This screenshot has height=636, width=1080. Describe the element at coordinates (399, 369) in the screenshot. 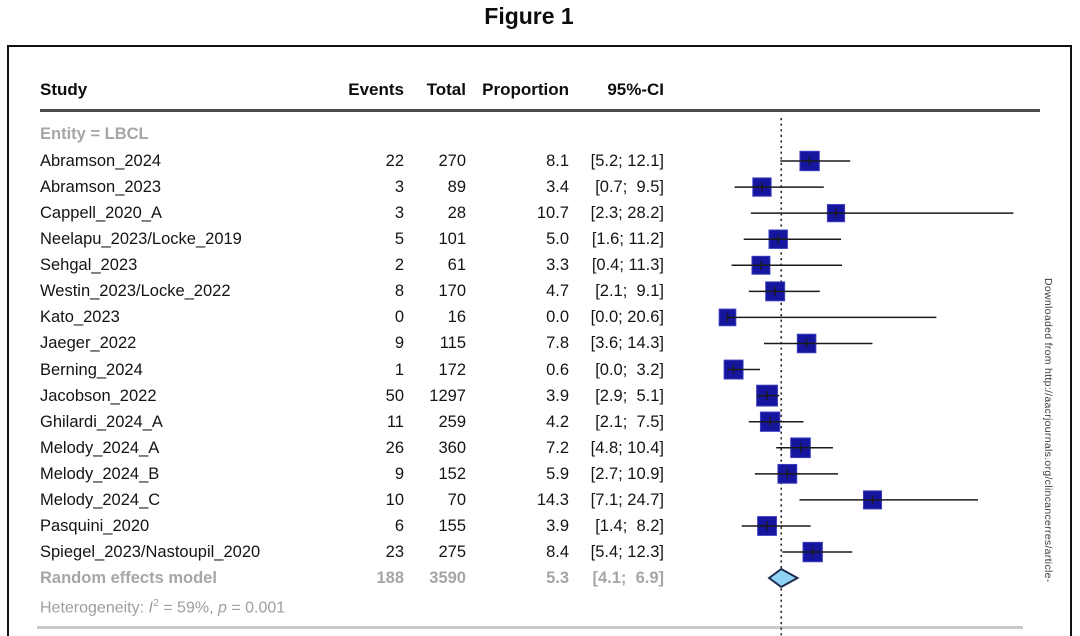

I see `events-value: 1` at that location.